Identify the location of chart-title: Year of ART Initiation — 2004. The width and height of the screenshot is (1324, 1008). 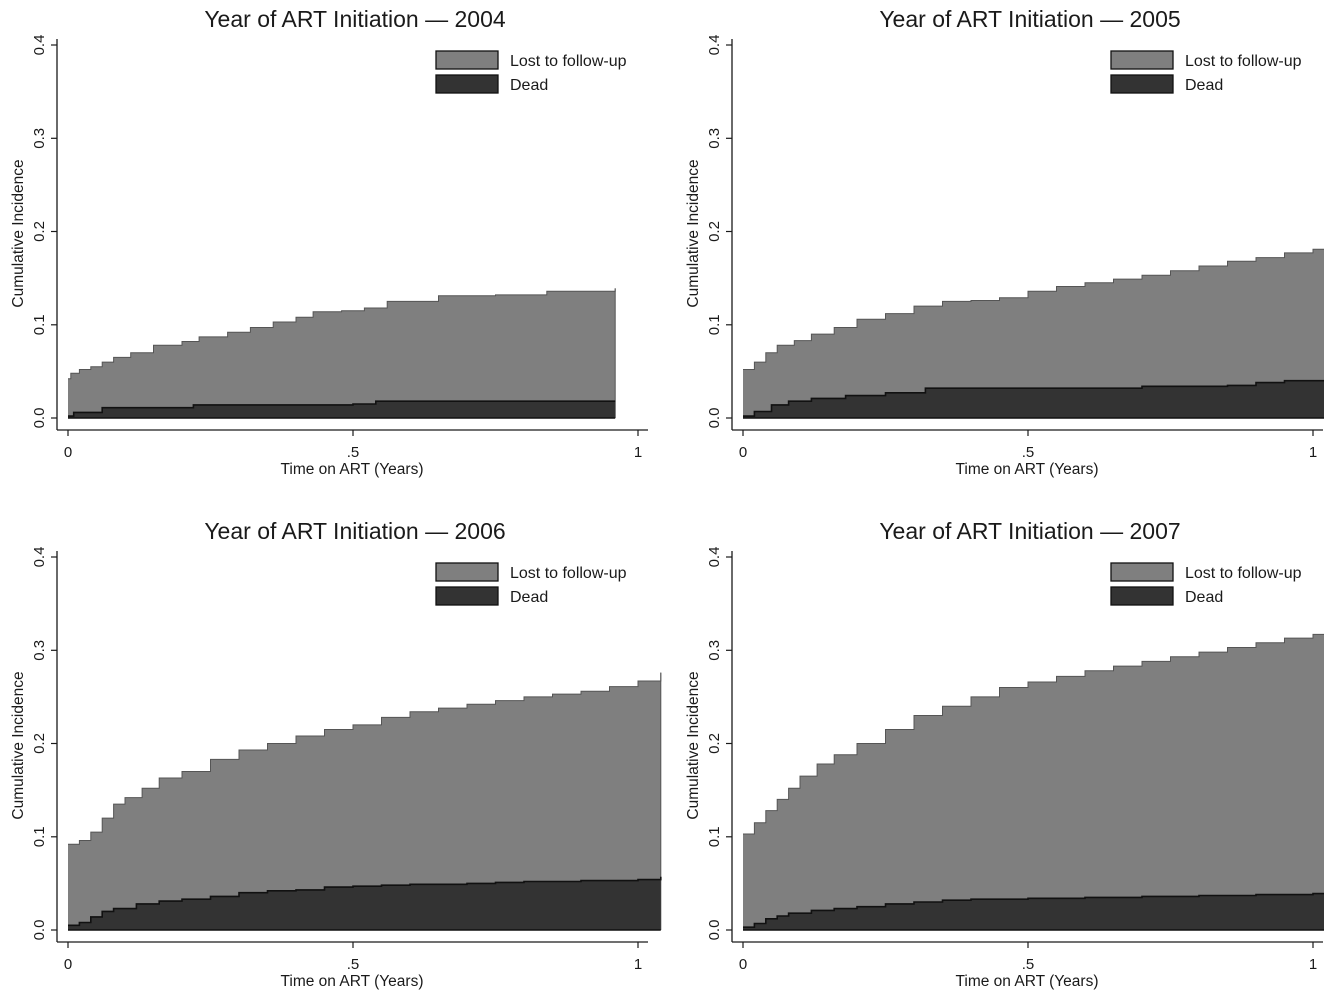
(355, 19).